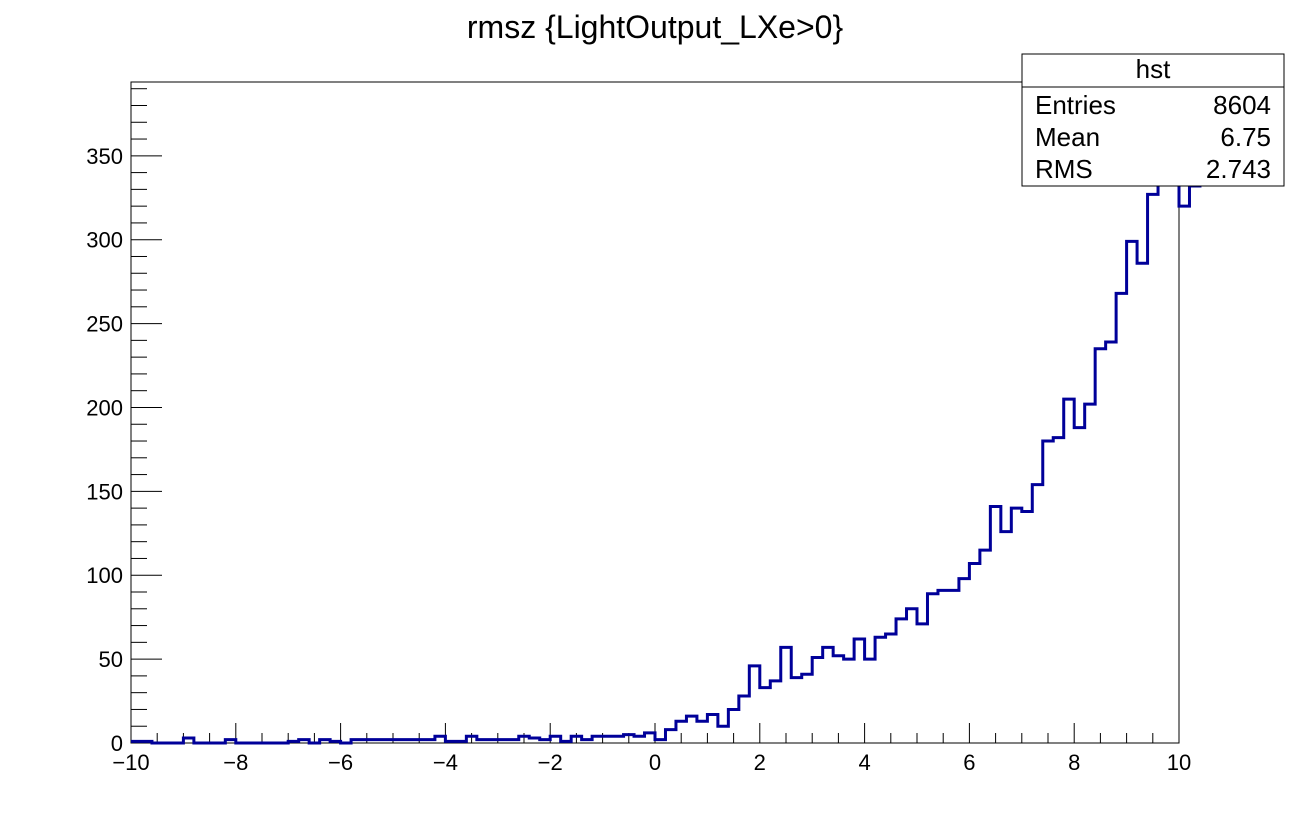 The image size is (1311, 826). I want to click on stats-label-mean: Mean, so click(1067, 137).